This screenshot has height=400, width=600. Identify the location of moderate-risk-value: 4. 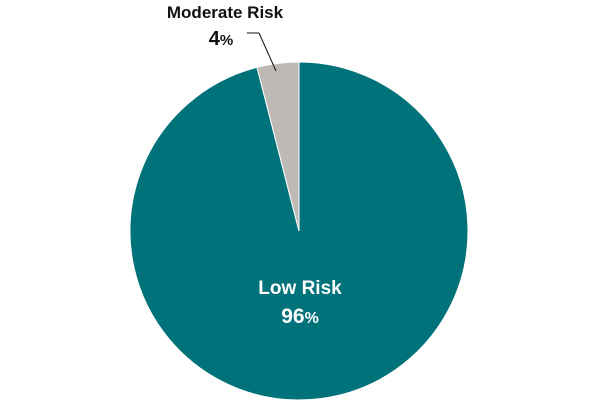
(215, 39).